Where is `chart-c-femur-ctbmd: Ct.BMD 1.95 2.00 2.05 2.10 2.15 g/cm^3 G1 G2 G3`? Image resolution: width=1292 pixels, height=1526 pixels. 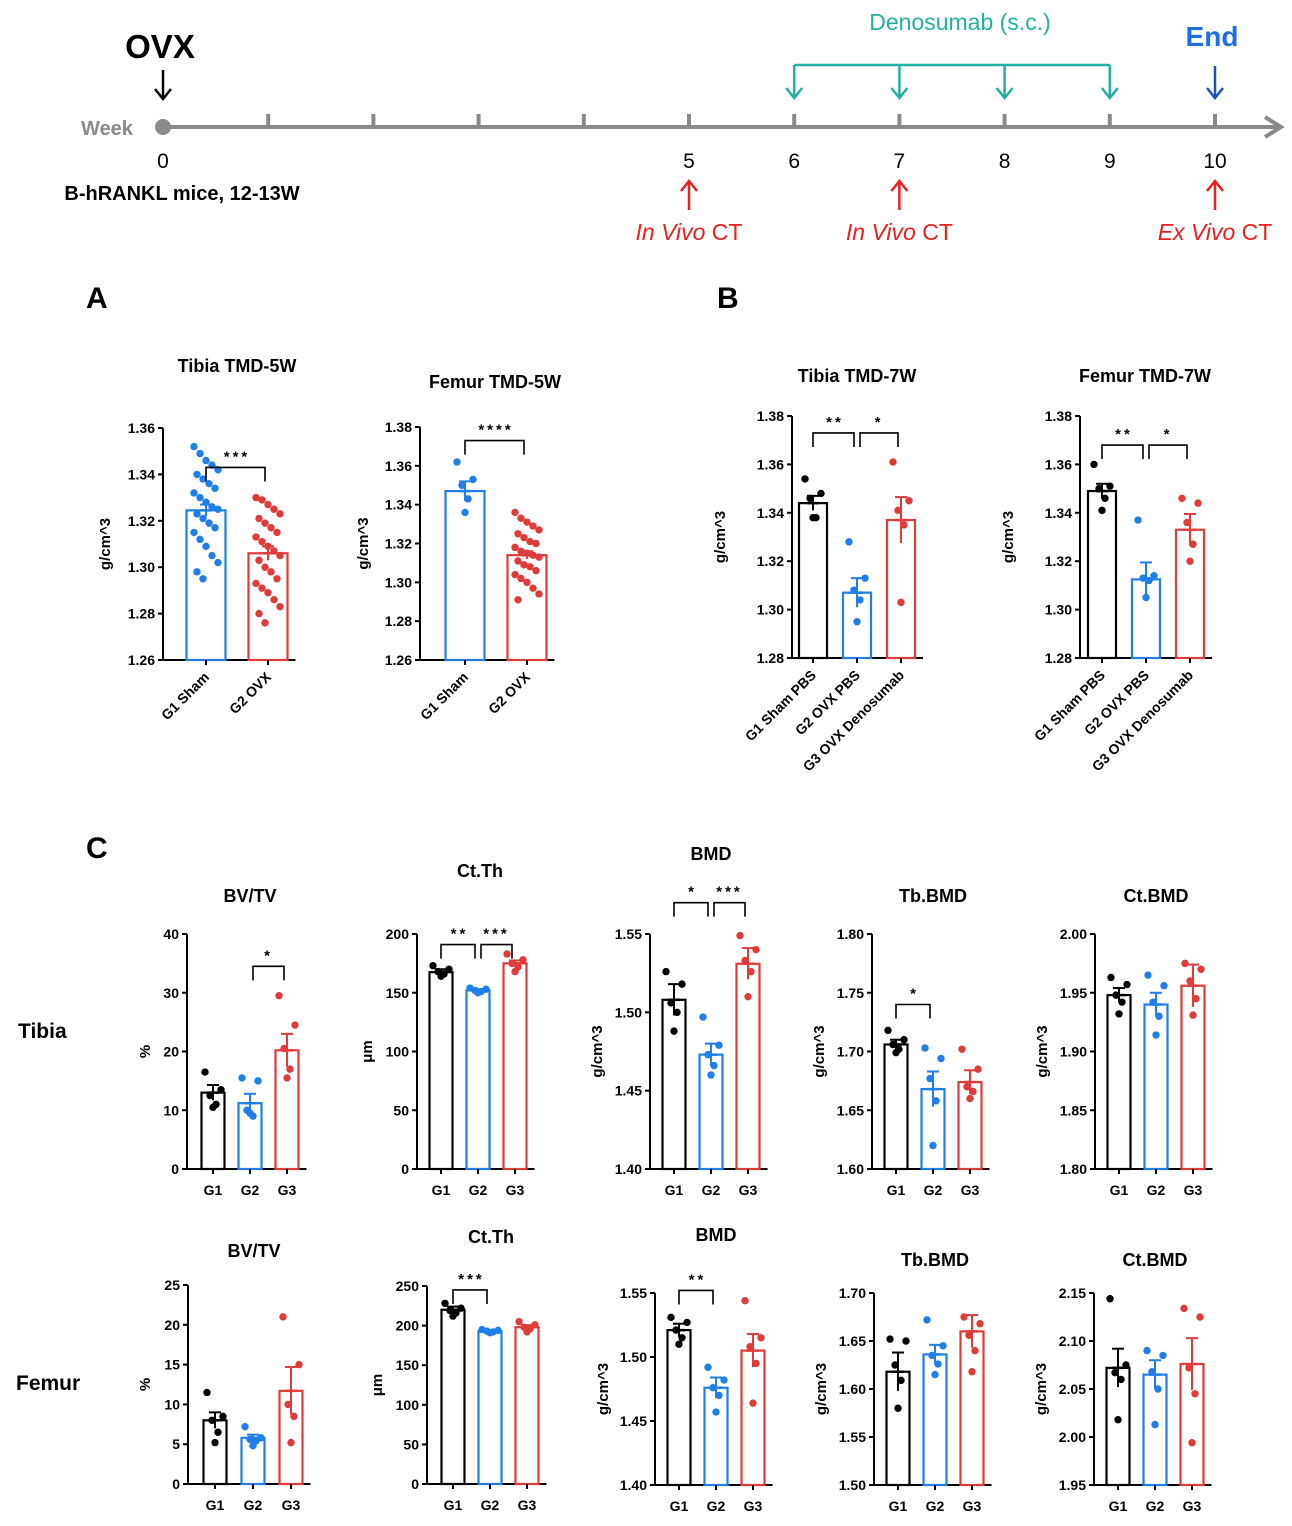 chart-c-femur-ctbmd: Ct.BMD 1.95 2.00 2.05 2.10 2.15 g/cm^3 G1 G2 G3 is located at coordinates (1122, 1382).